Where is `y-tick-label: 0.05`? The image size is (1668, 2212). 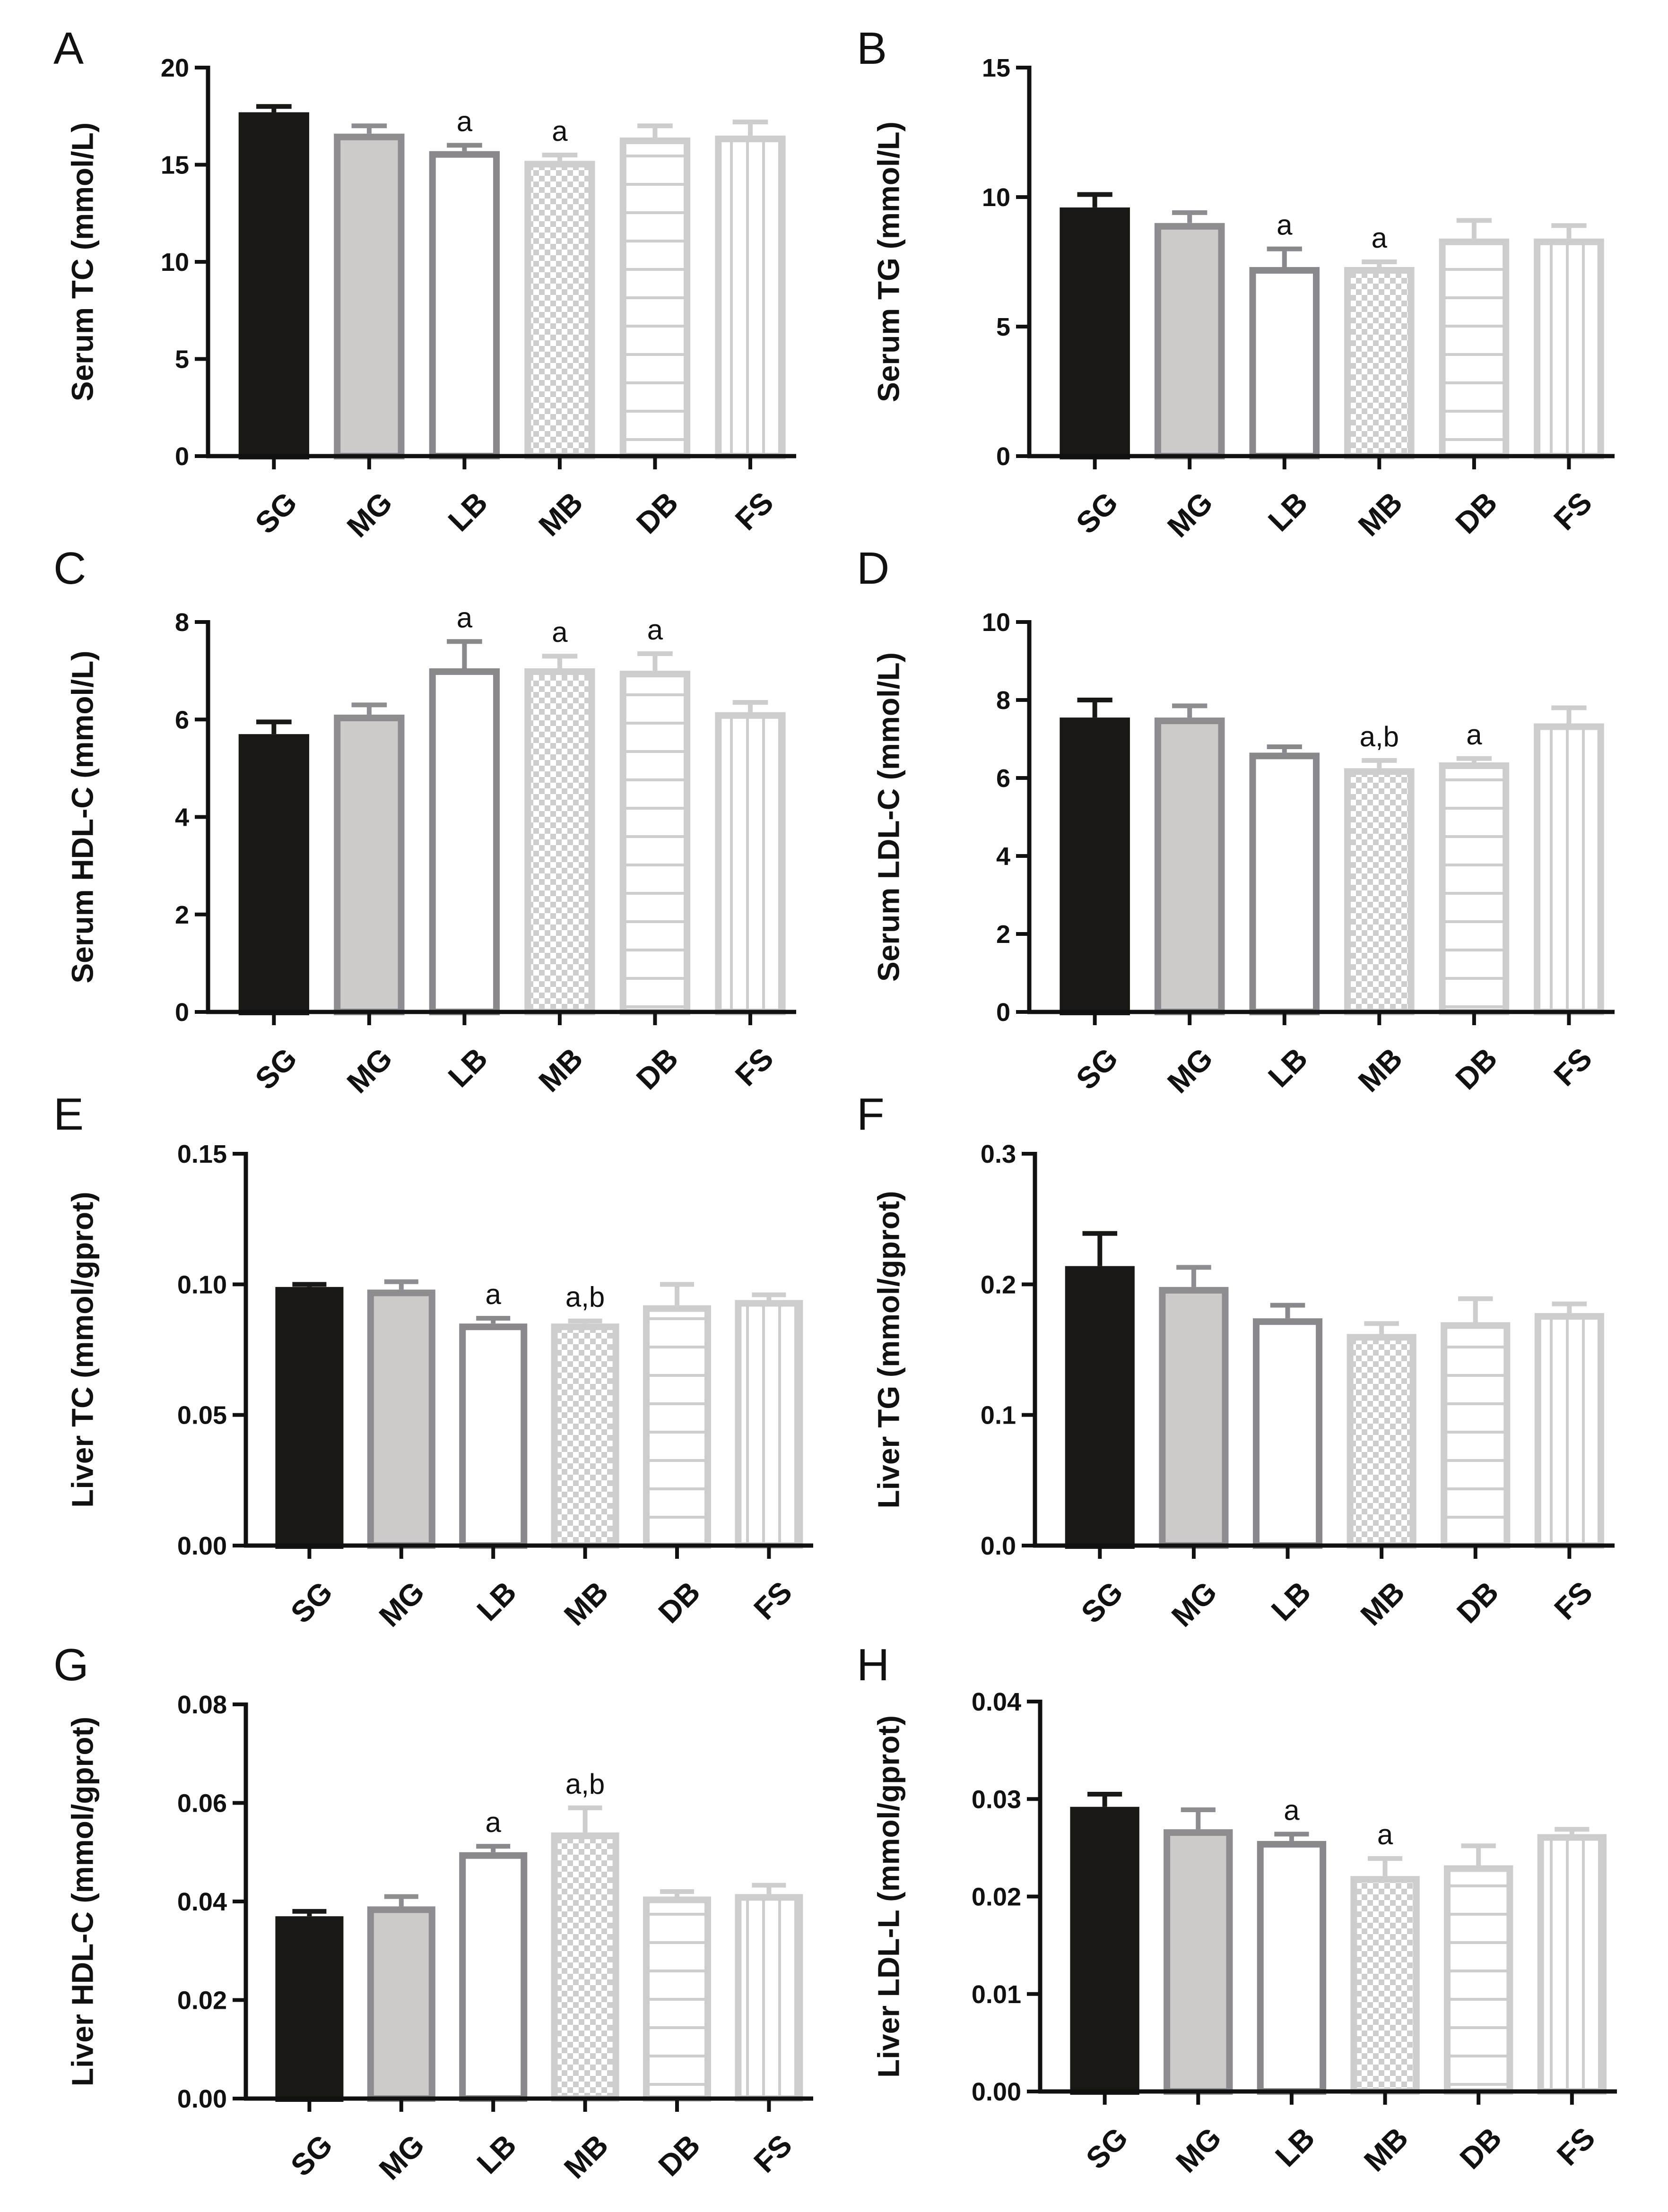 y-tick-label: 0.05 is located at coordinates (202, 1415).